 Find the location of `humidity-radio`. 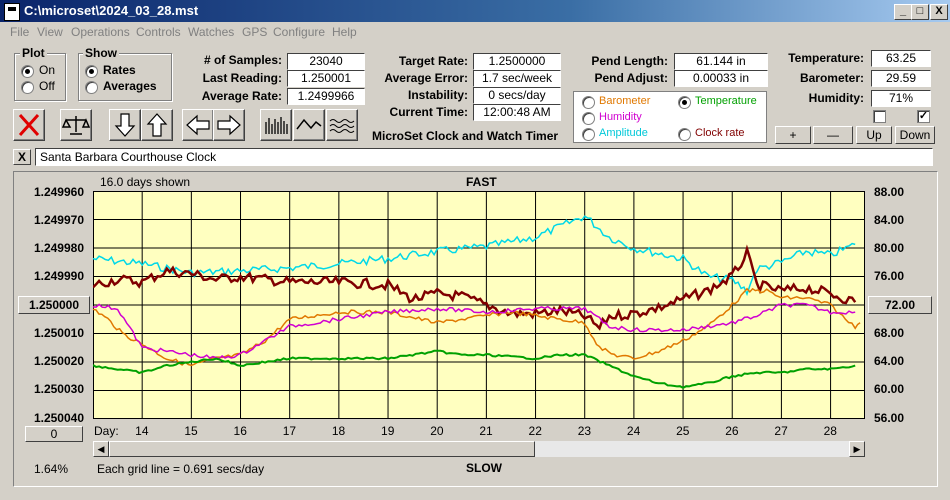

humidity-radio is located at coordinates (588, 118).